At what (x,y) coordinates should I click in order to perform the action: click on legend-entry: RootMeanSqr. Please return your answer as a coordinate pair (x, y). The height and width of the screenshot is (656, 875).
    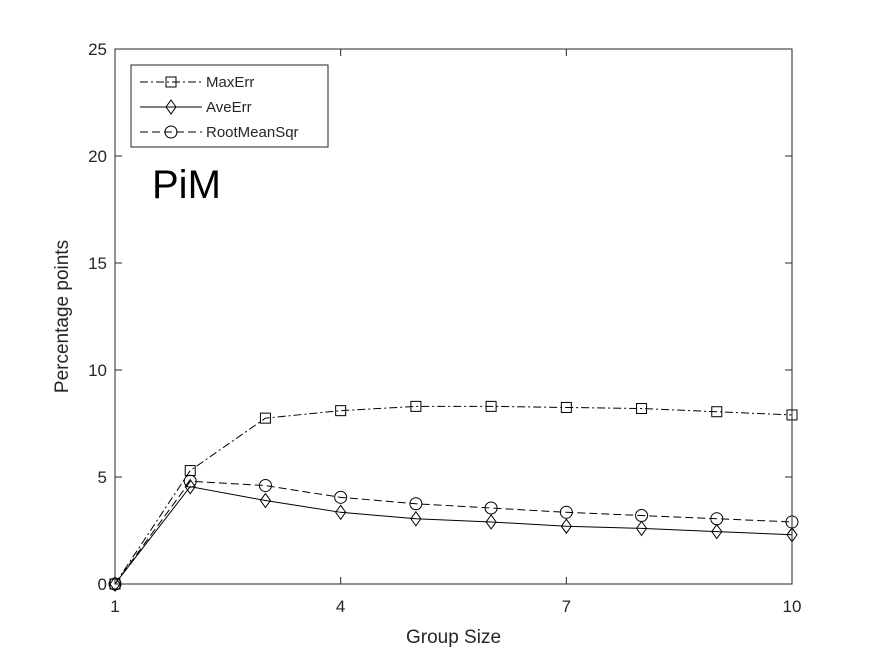
    Looking at the image, I should click on (219, 132).